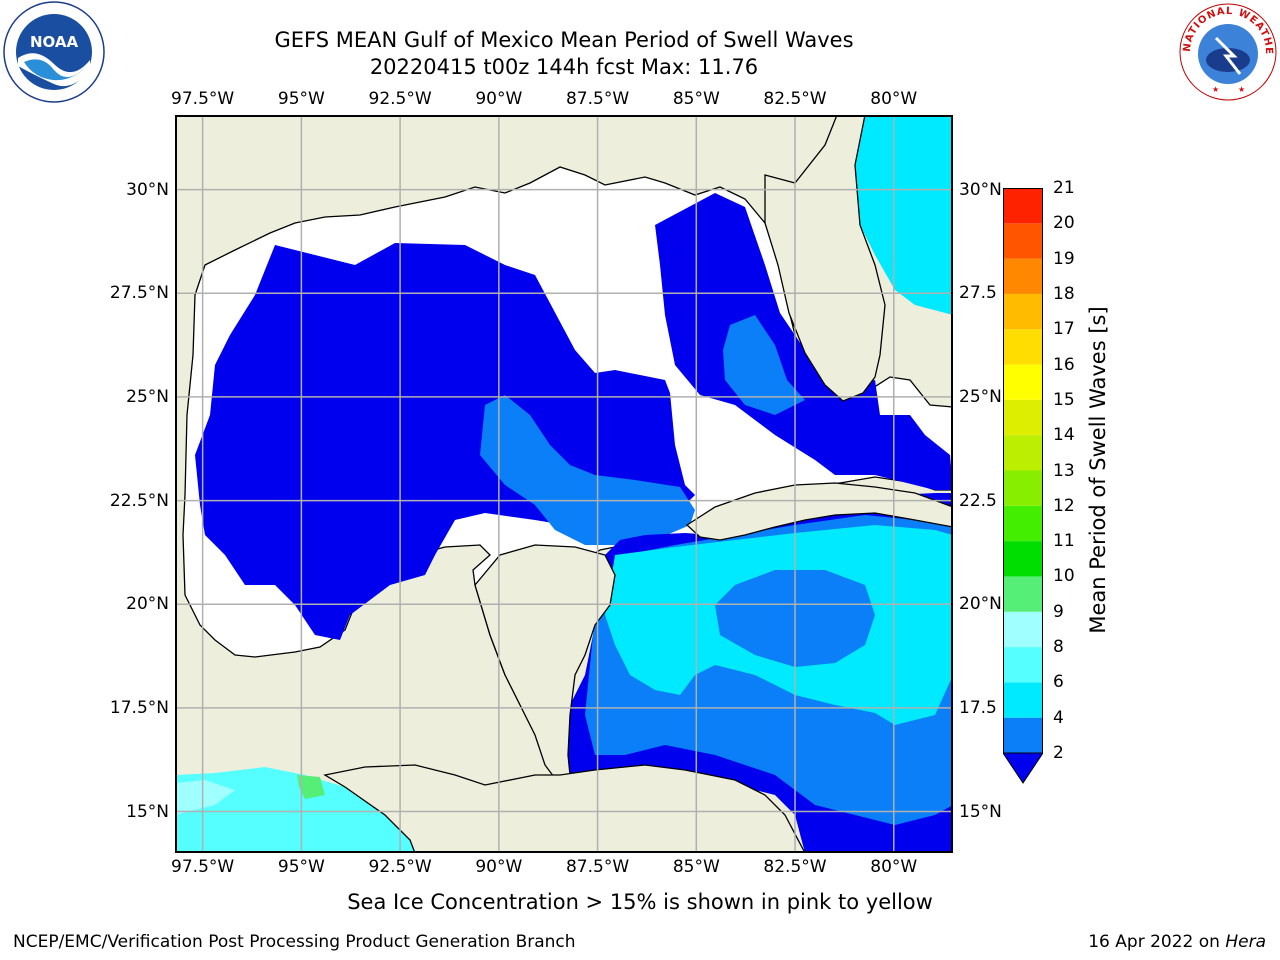 Image resolution: width=1280 pixels, height=960 pixels. What do you see at coordinates (1064, 188) in the screenshot?
I see `colorbar-tick-label: 21` at bounding box center [1064, 188].